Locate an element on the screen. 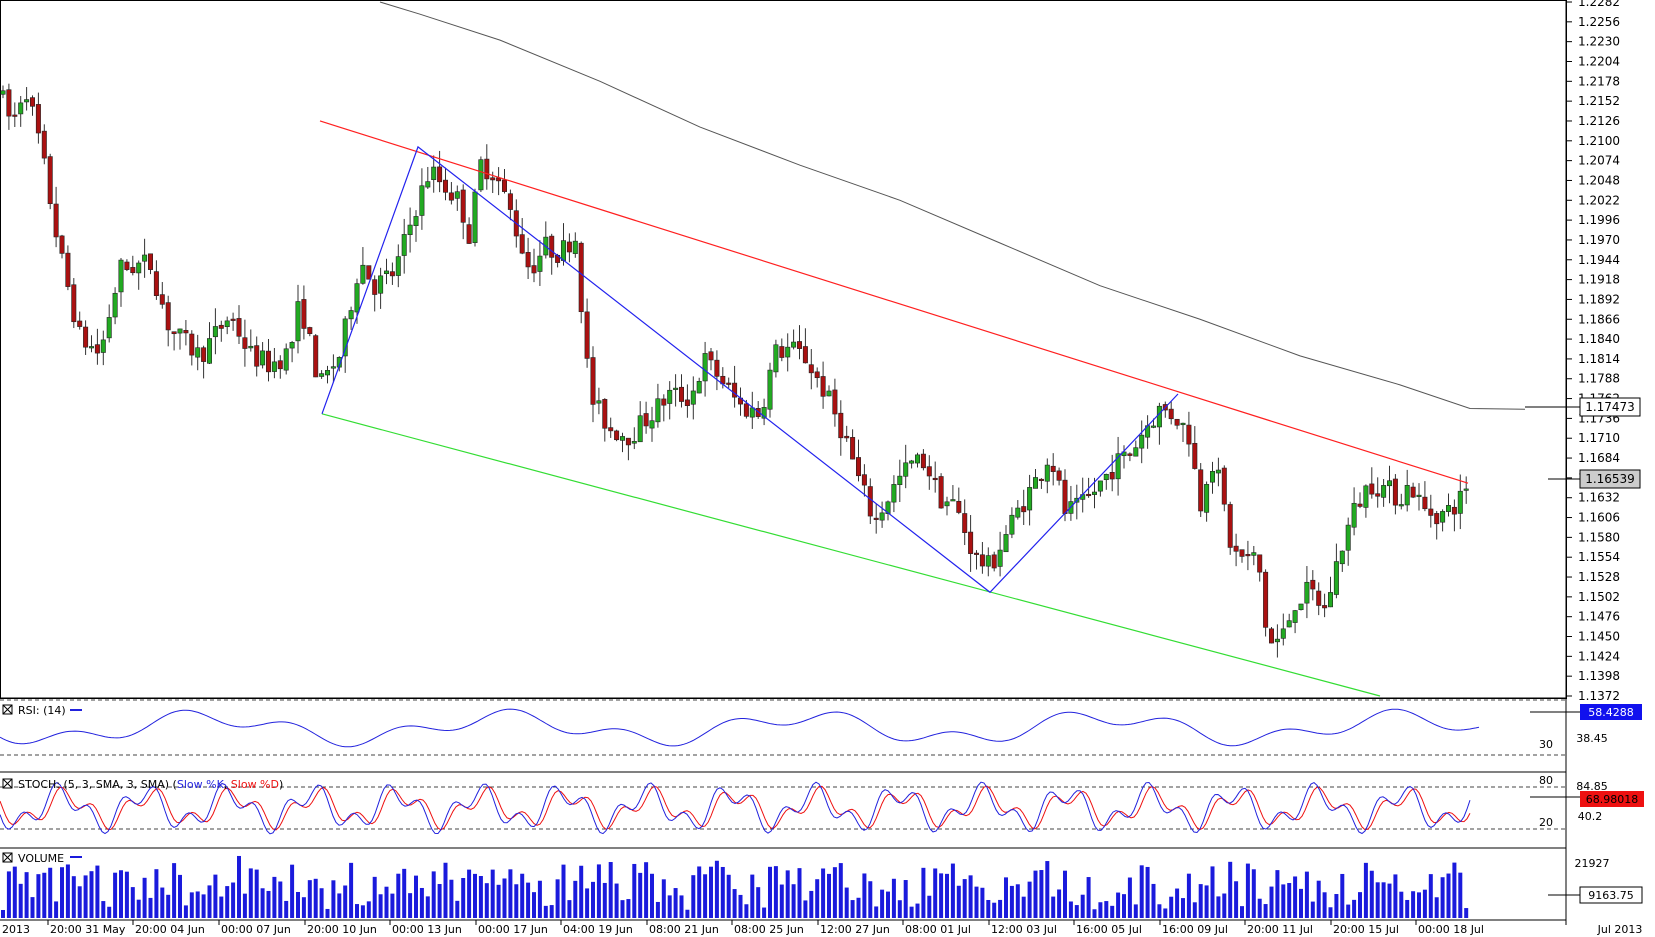 The height and width of the screenshot is (937, 1655). price-tick-label: 1.1372 is located at coordinates (1599, 696).